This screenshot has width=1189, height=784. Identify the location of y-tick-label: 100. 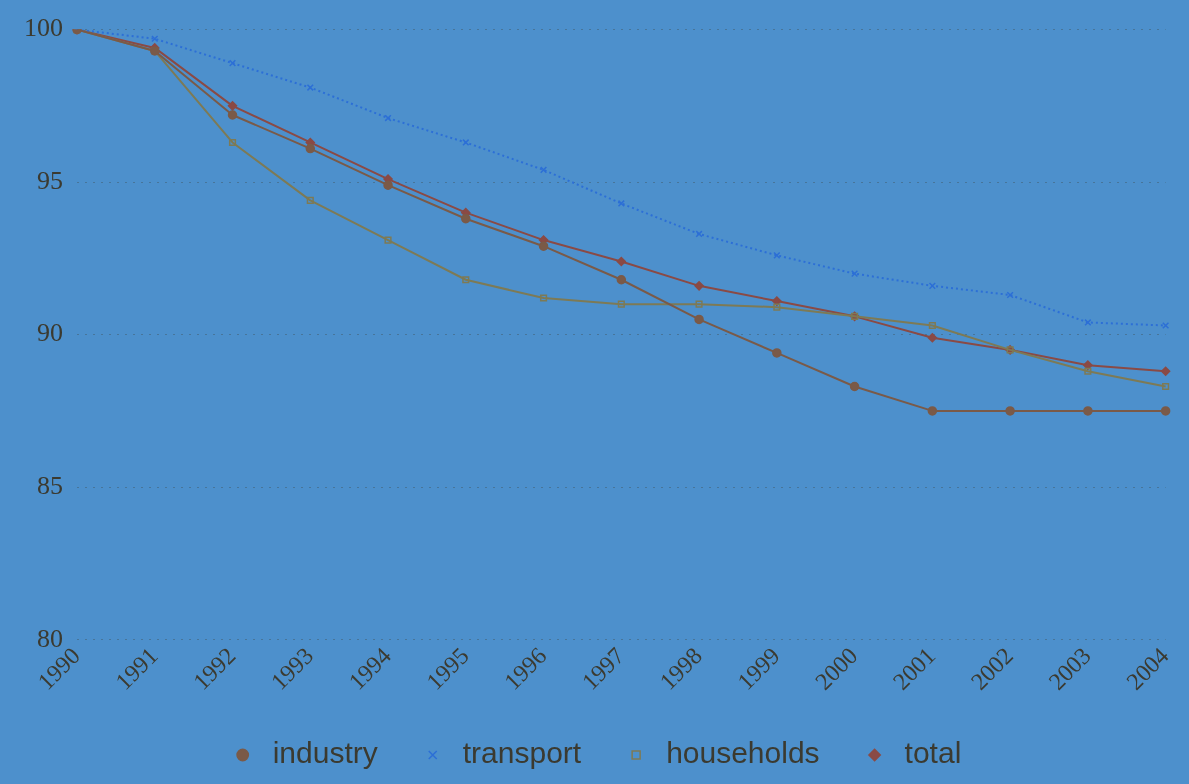
(43, 28).